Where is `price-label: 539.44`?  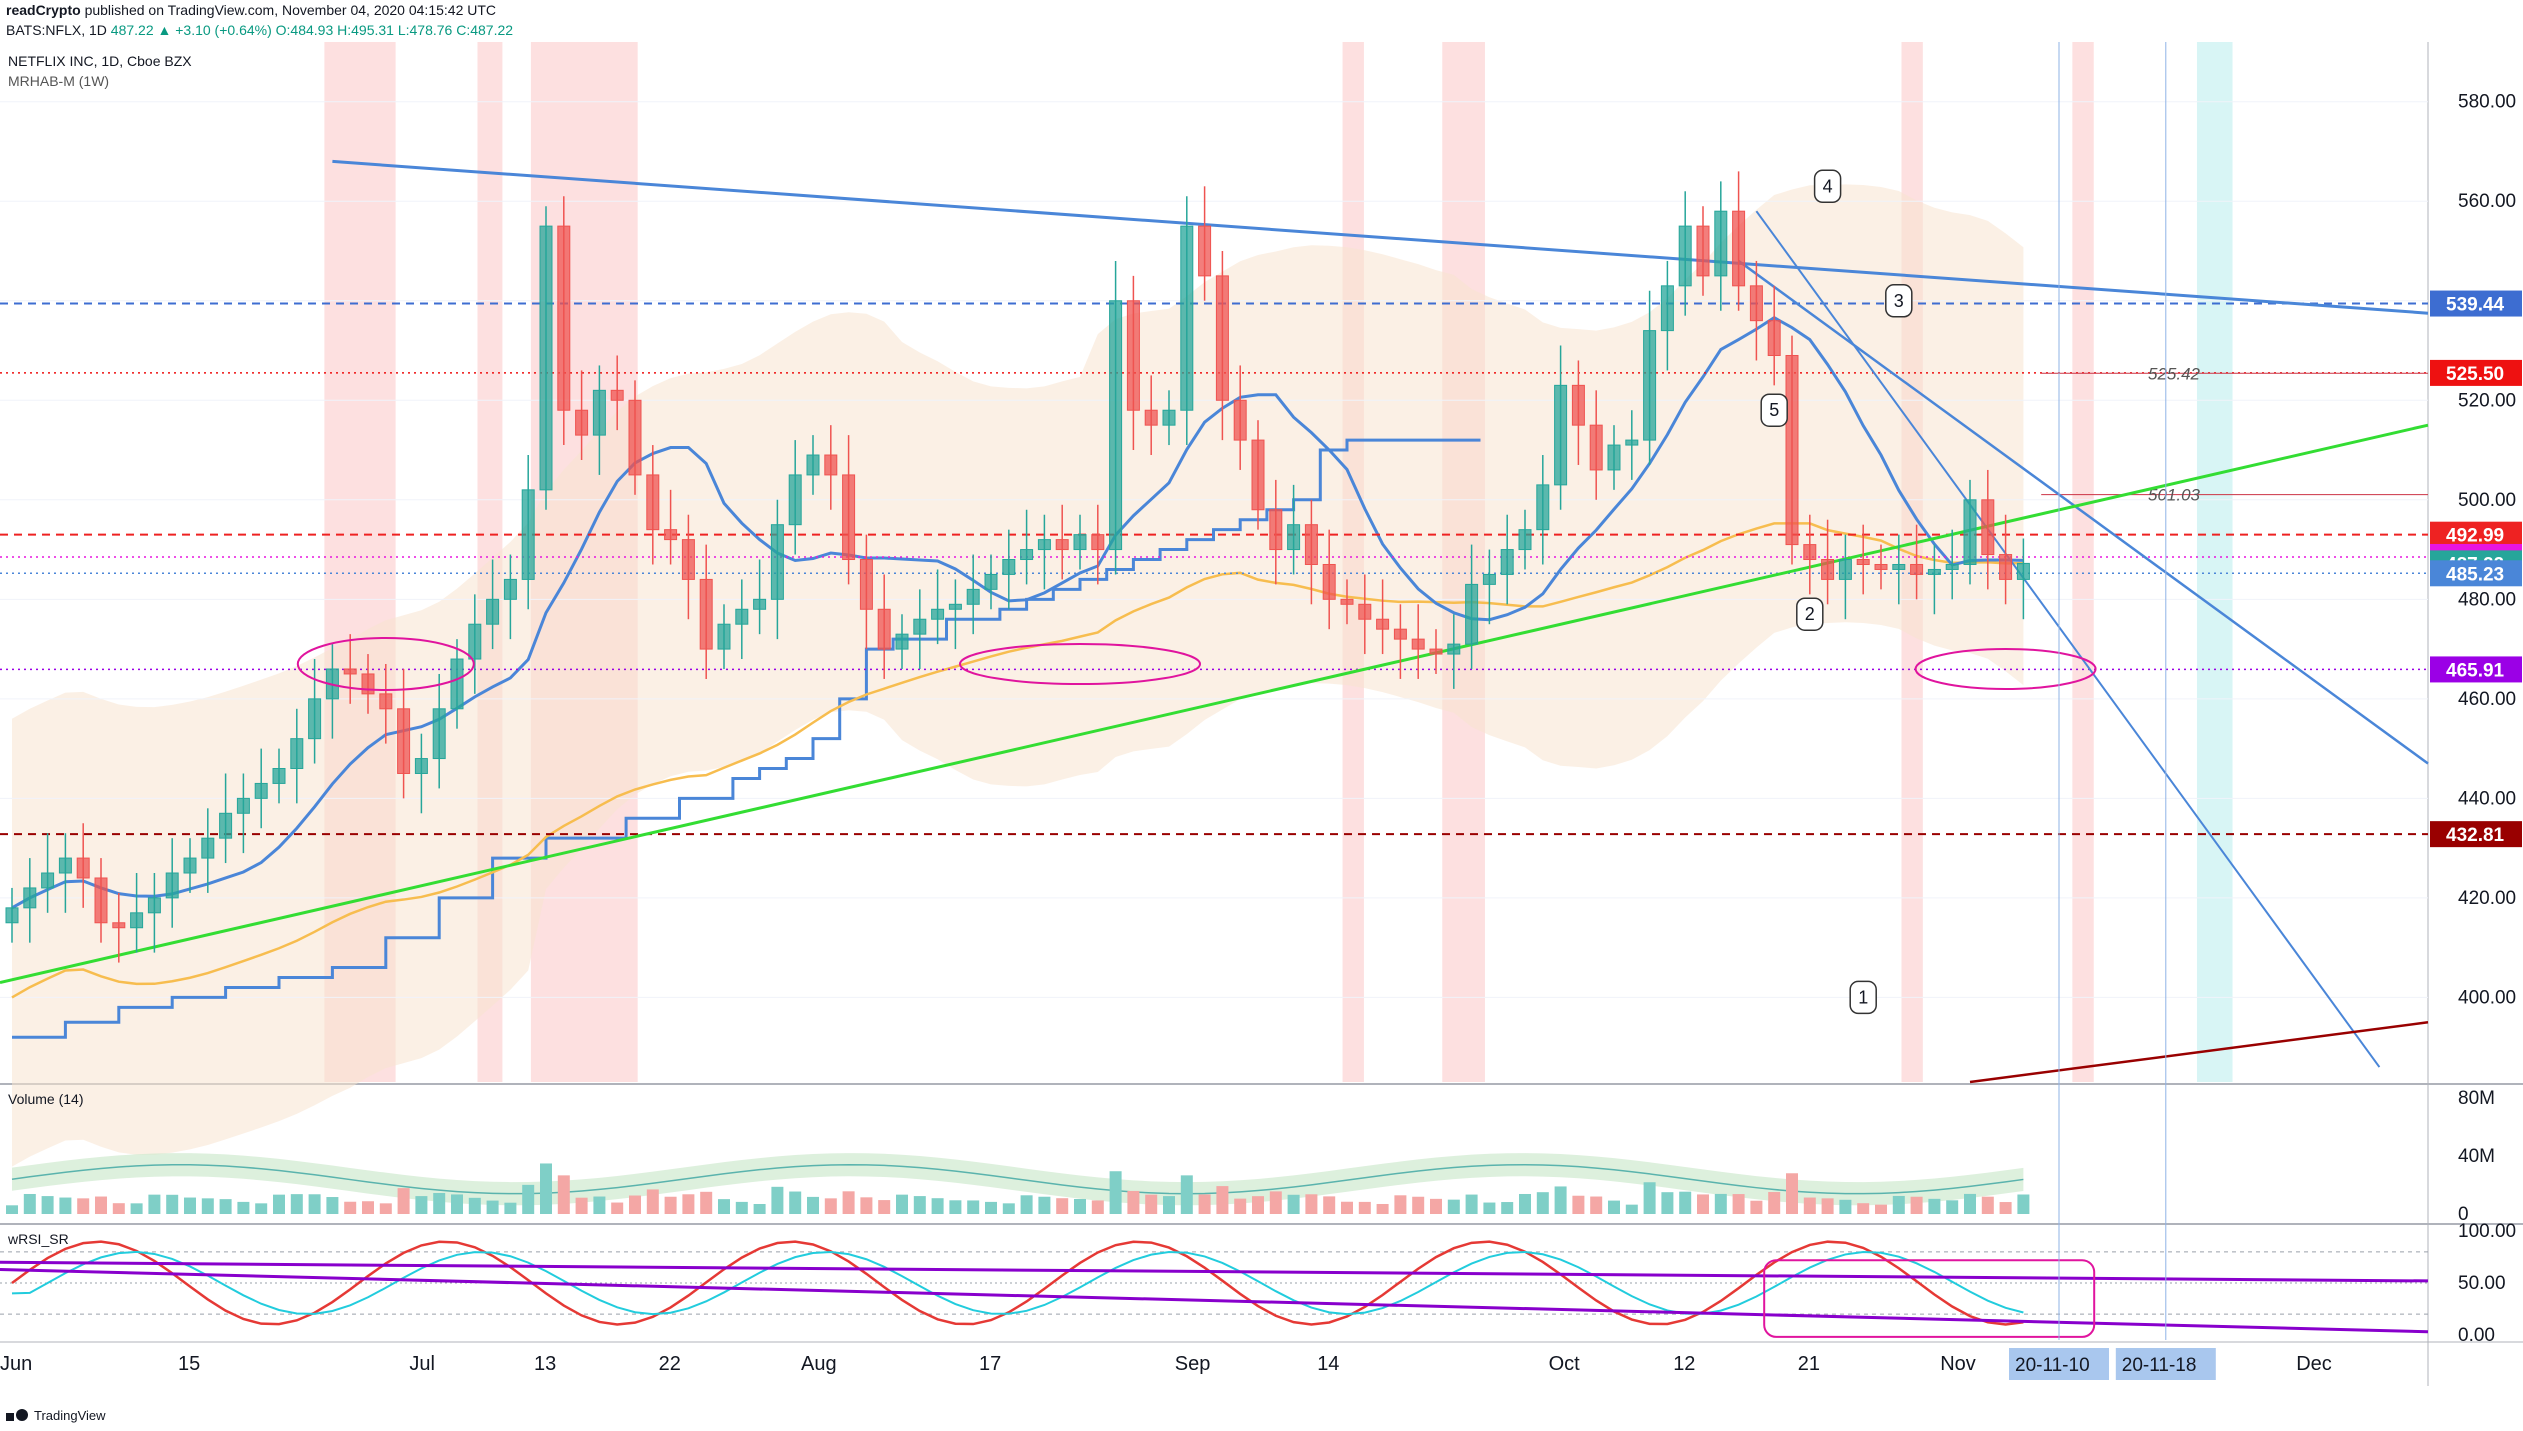 price-label: 539.44 is located at coordinates (2475, 305).